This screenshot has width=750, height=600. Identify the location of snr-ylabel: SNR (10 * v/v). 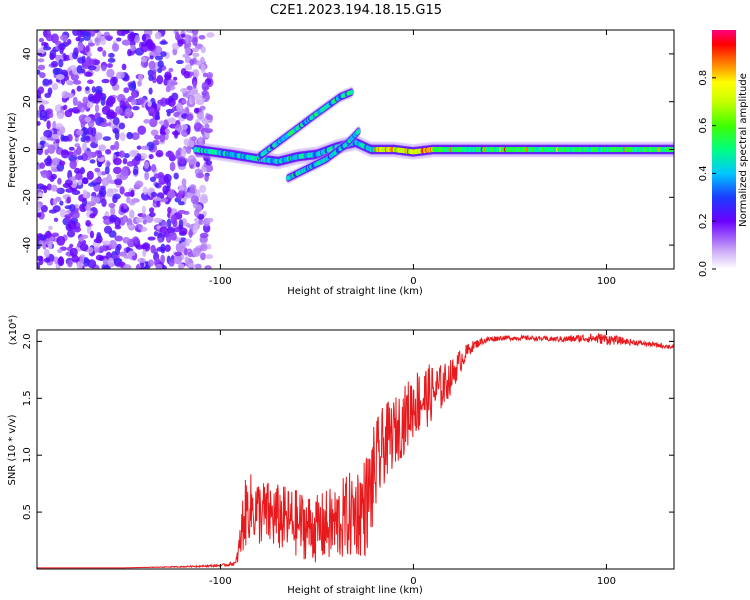
(12, 449).